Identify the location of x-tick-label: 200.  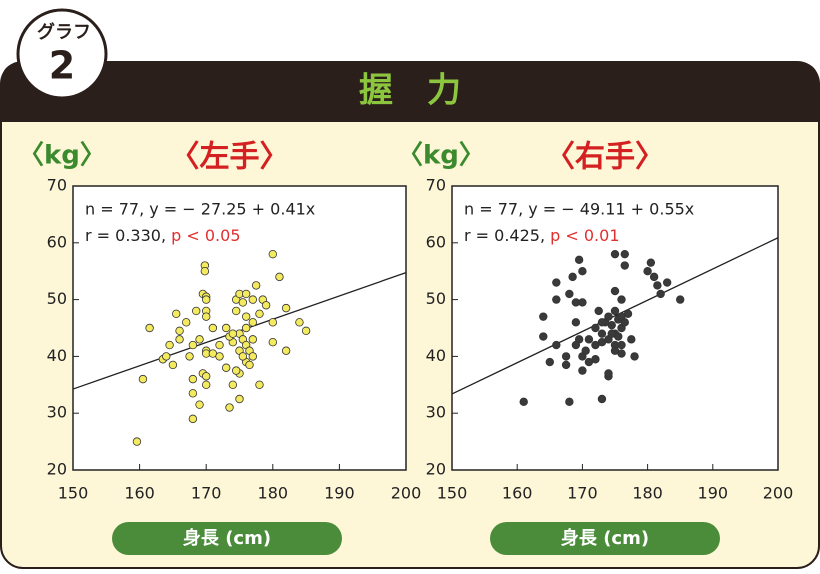
(406, 493).